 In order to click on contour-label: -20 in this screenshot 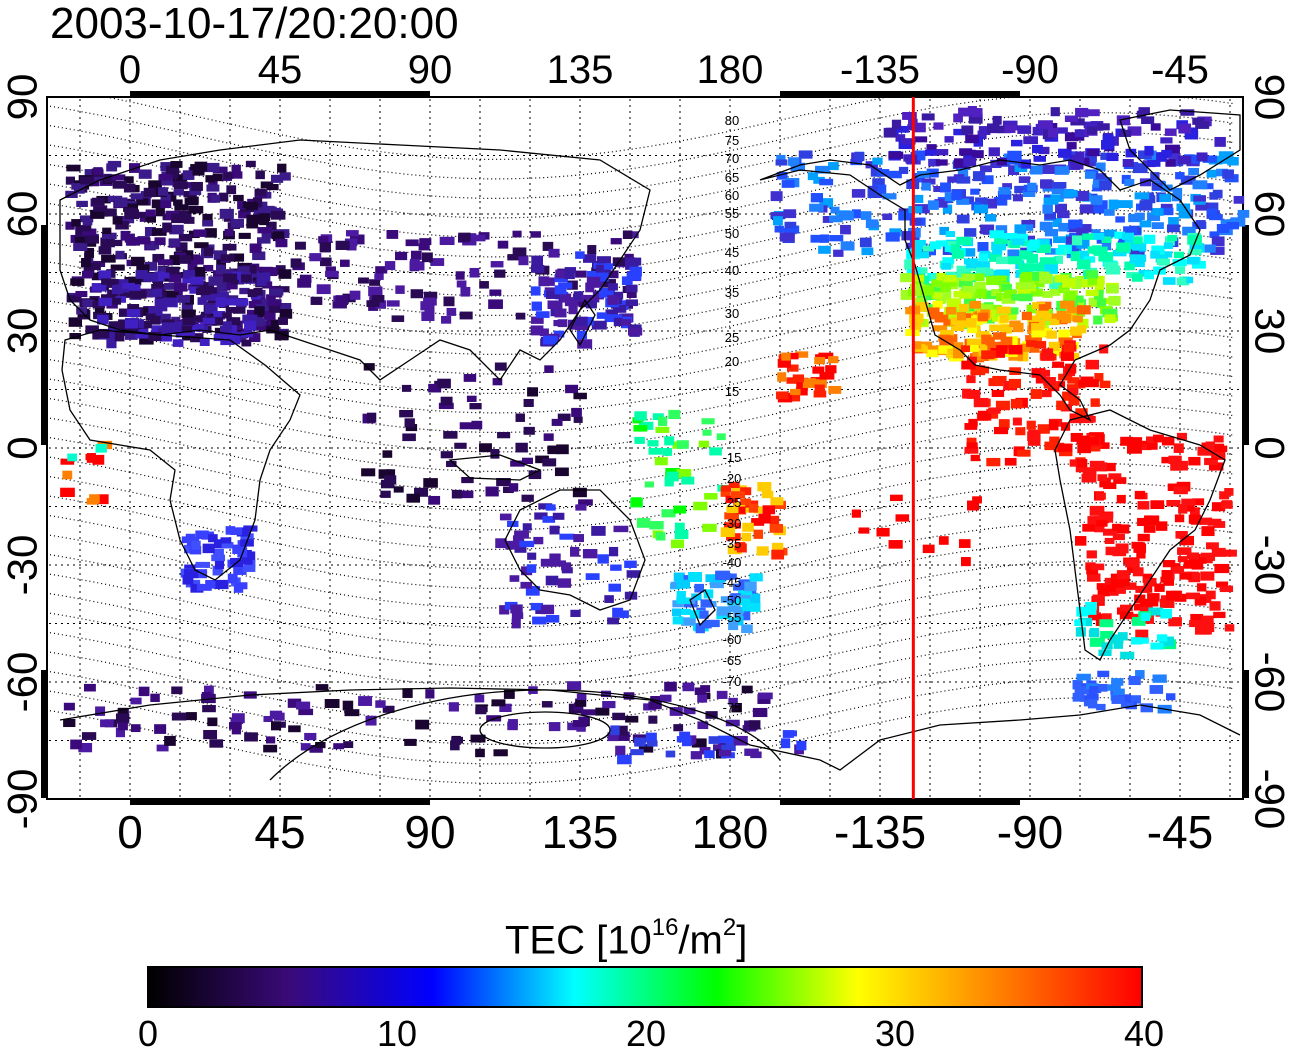, I will do `click(732, 478)`.